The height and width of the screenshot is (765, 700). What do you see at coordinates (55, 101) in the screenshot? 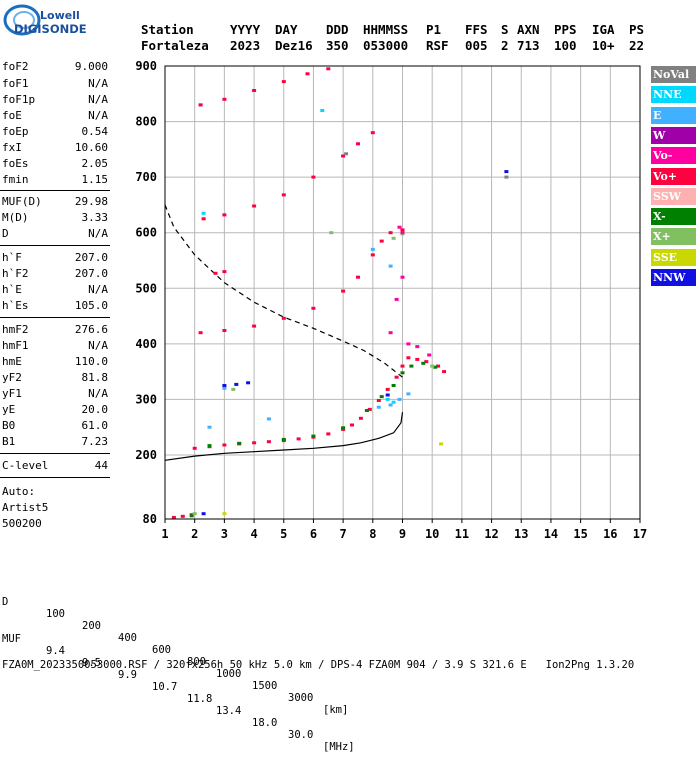
I see `param-row: foF1p N/A` at bounding box center [55, 101].